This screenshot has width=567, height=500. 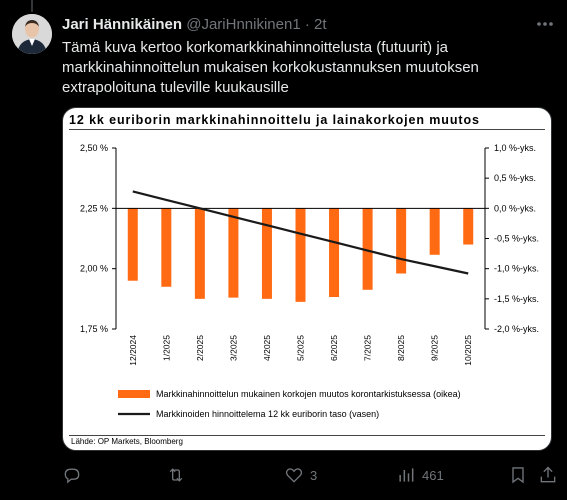 What do you see at coordinates (435, 348) in the screenshot?
I see `x-tick-label: 9/2025` at bounding box center [435, 348].